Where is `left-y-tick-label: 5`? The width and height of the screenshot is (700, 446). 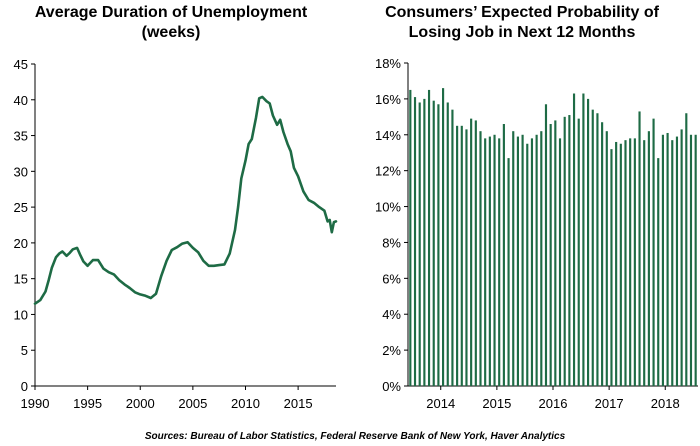 left-y-tick-label: 5 is located at coordinates (24, 350).